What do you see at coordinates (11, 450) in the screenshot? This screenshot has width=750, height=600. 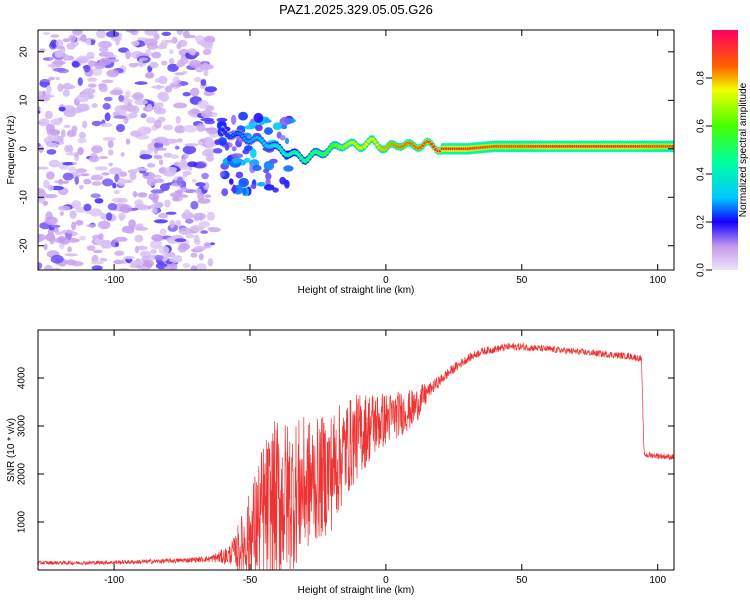 I see `snr-y-label: SNR (10 * v/v)` at bounding box center [11, 450].